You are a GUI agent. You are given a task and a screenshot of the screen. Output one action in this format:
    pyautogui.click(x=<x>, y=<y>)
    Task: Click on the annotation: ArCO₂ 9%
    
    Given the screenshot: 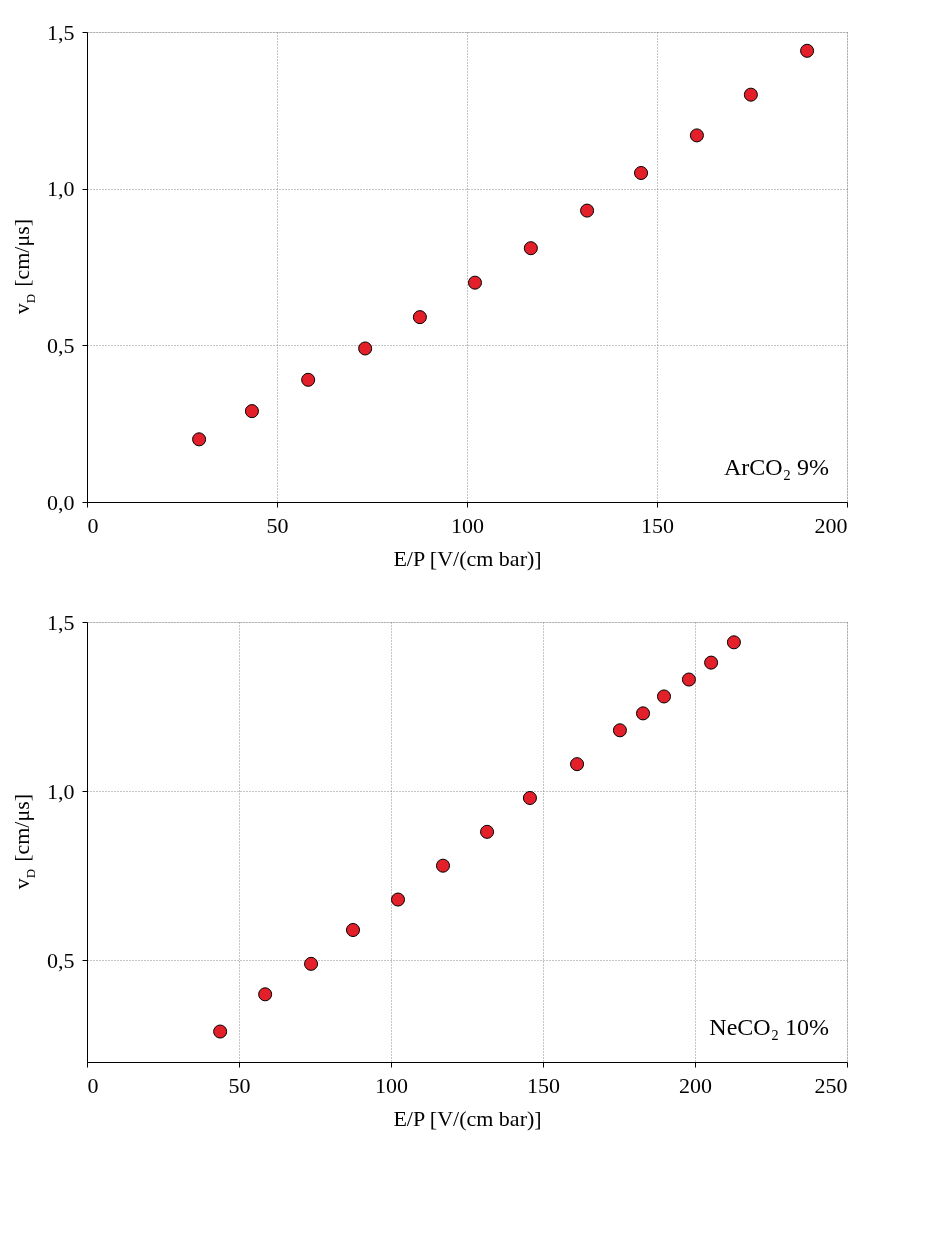 What is the action you would take?
    pyautogui.click(x=776, y=467)
    